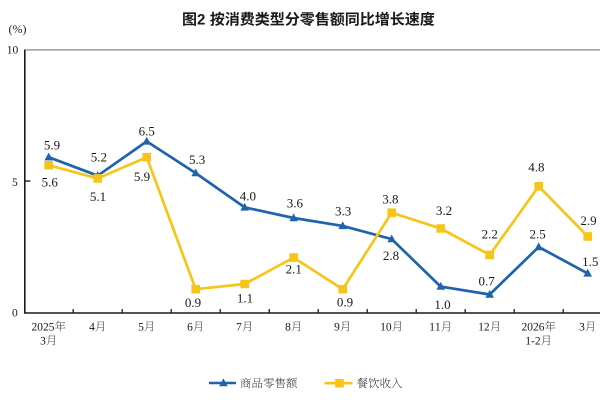 This screenshot has height=400, width=600. Describe the element at coordinates (442, 304) in the screenshot. I see `svg-text: 1.0` at that location.